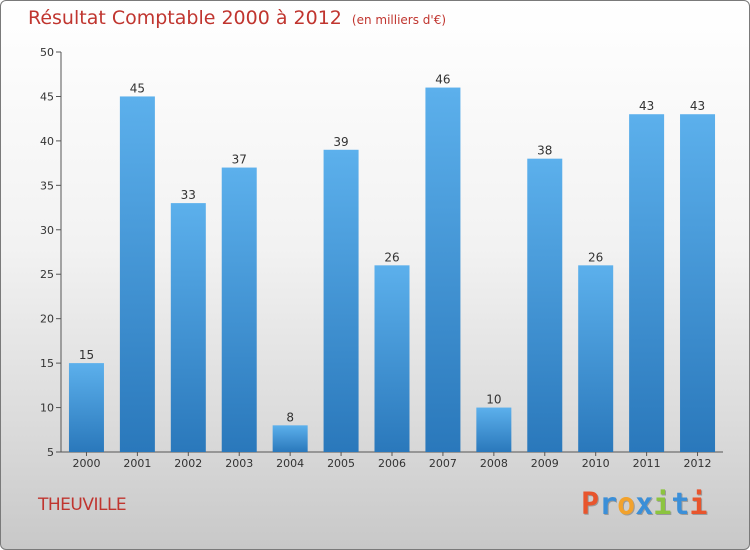  I want to click on x-tick-label-2010: 2010, so click(596, 463).